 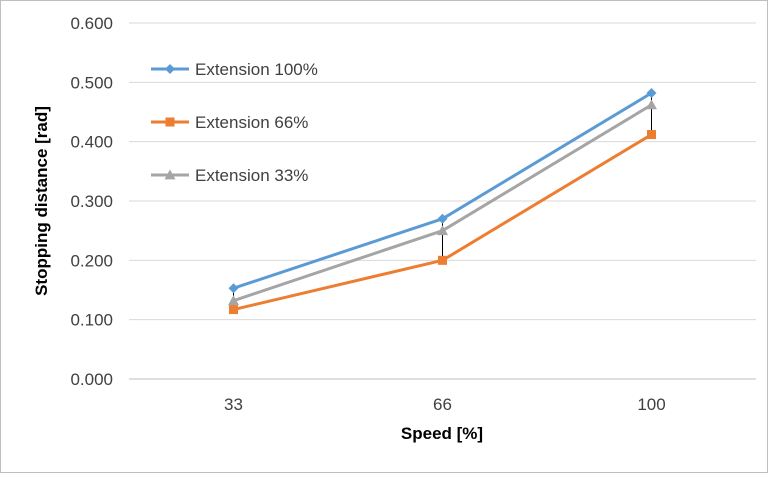 I want to click on y-axis-title: Stopping distance [rad], so click(x=41, y=201).